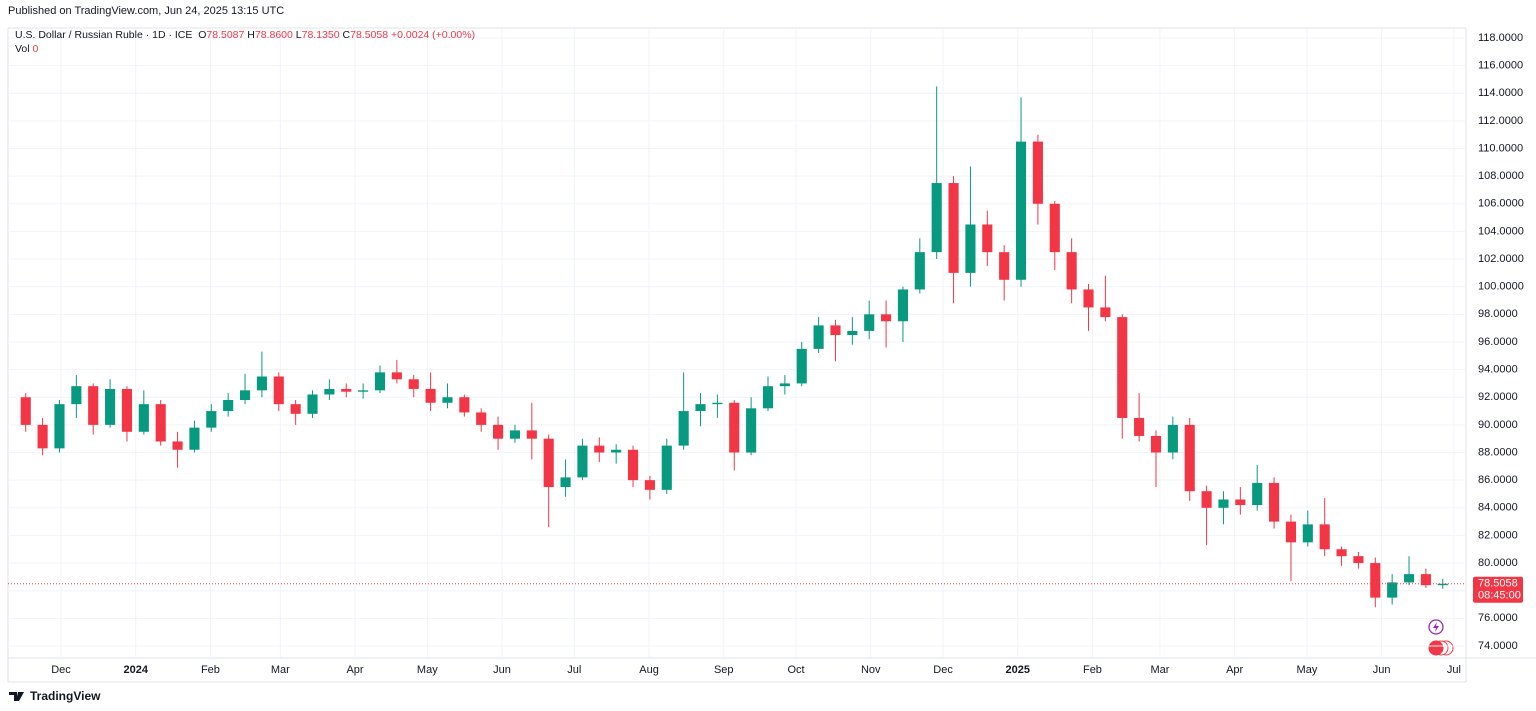 The height and width of the screenshot is (711, 1536). Describe the element at coordinates (1501, 231) in the screenshot. I see `y-tick-label: 104.0000` at that location.